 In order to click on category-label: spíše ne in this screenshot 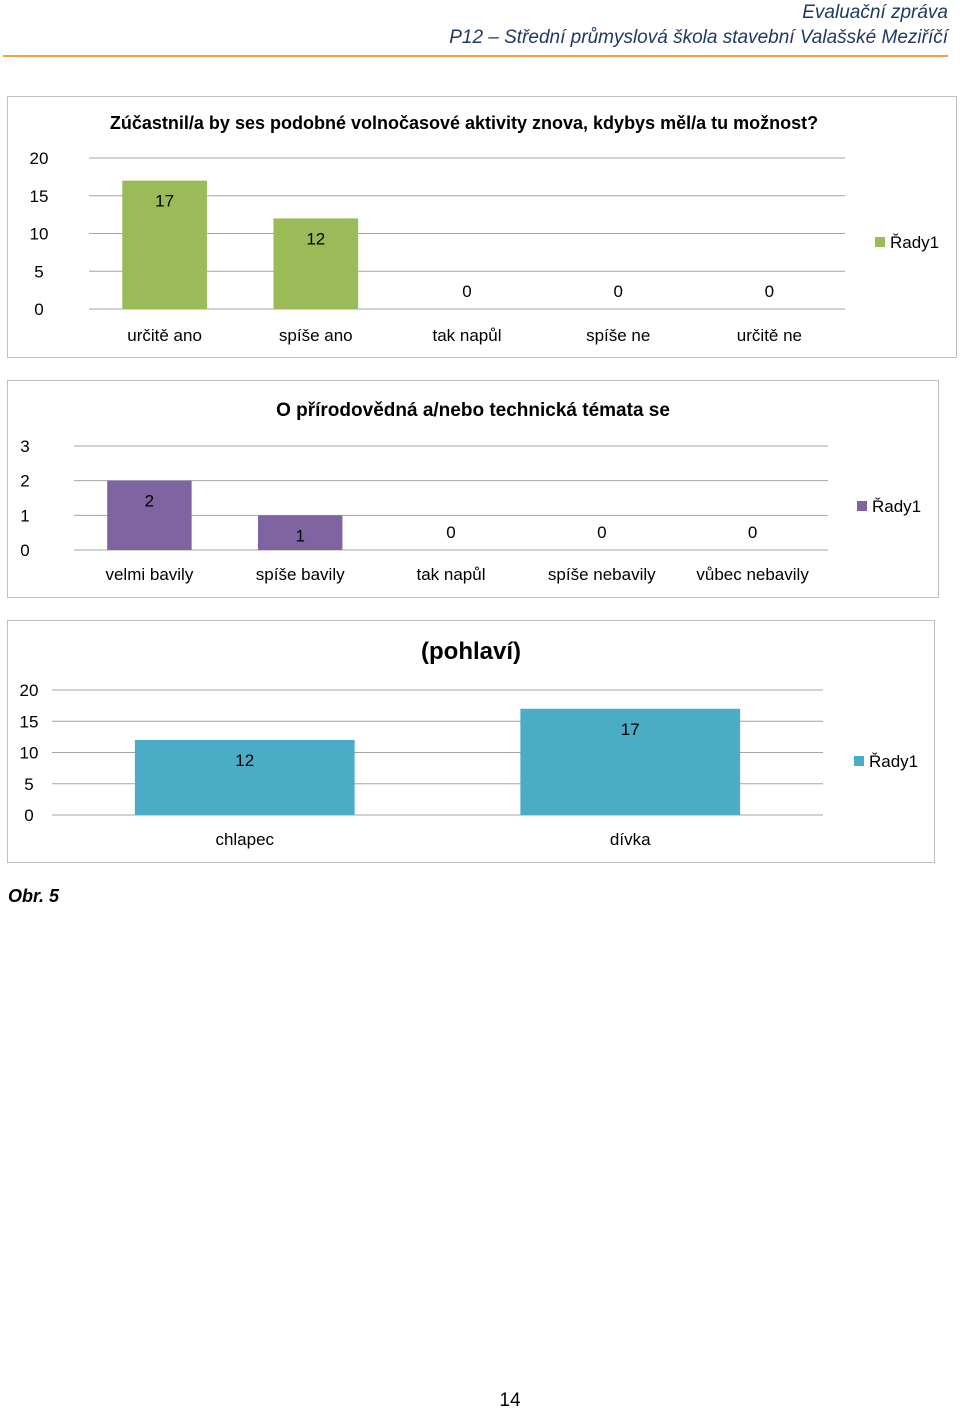, I will do `click(618, 335)`.